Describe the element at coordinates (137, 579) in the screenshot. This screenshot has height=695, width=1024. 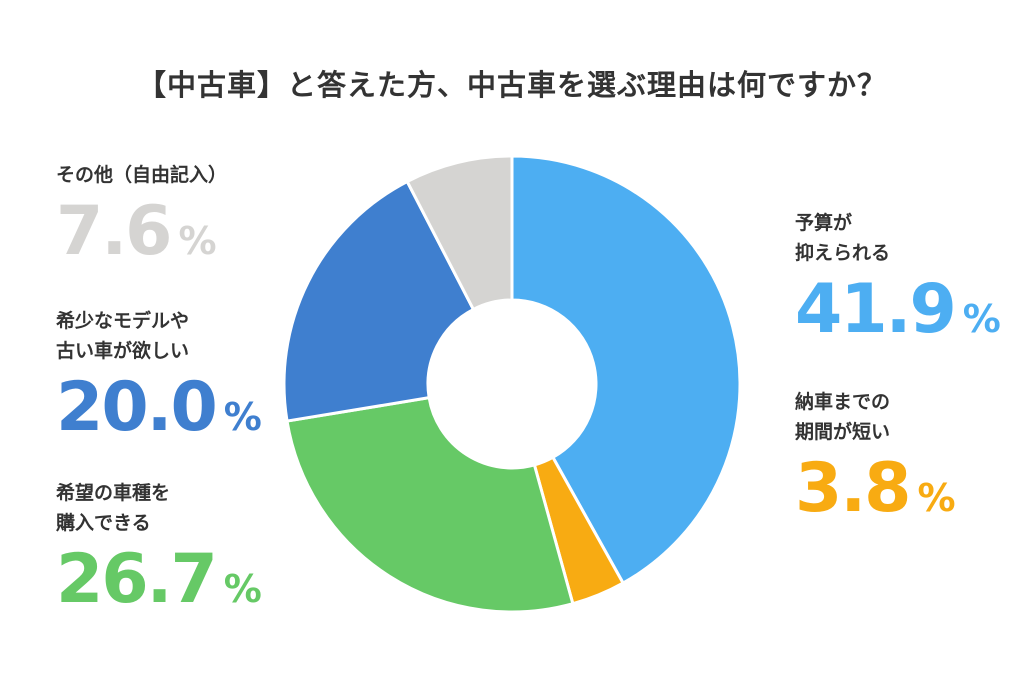
I see `slice-value: 26.7` at that location.